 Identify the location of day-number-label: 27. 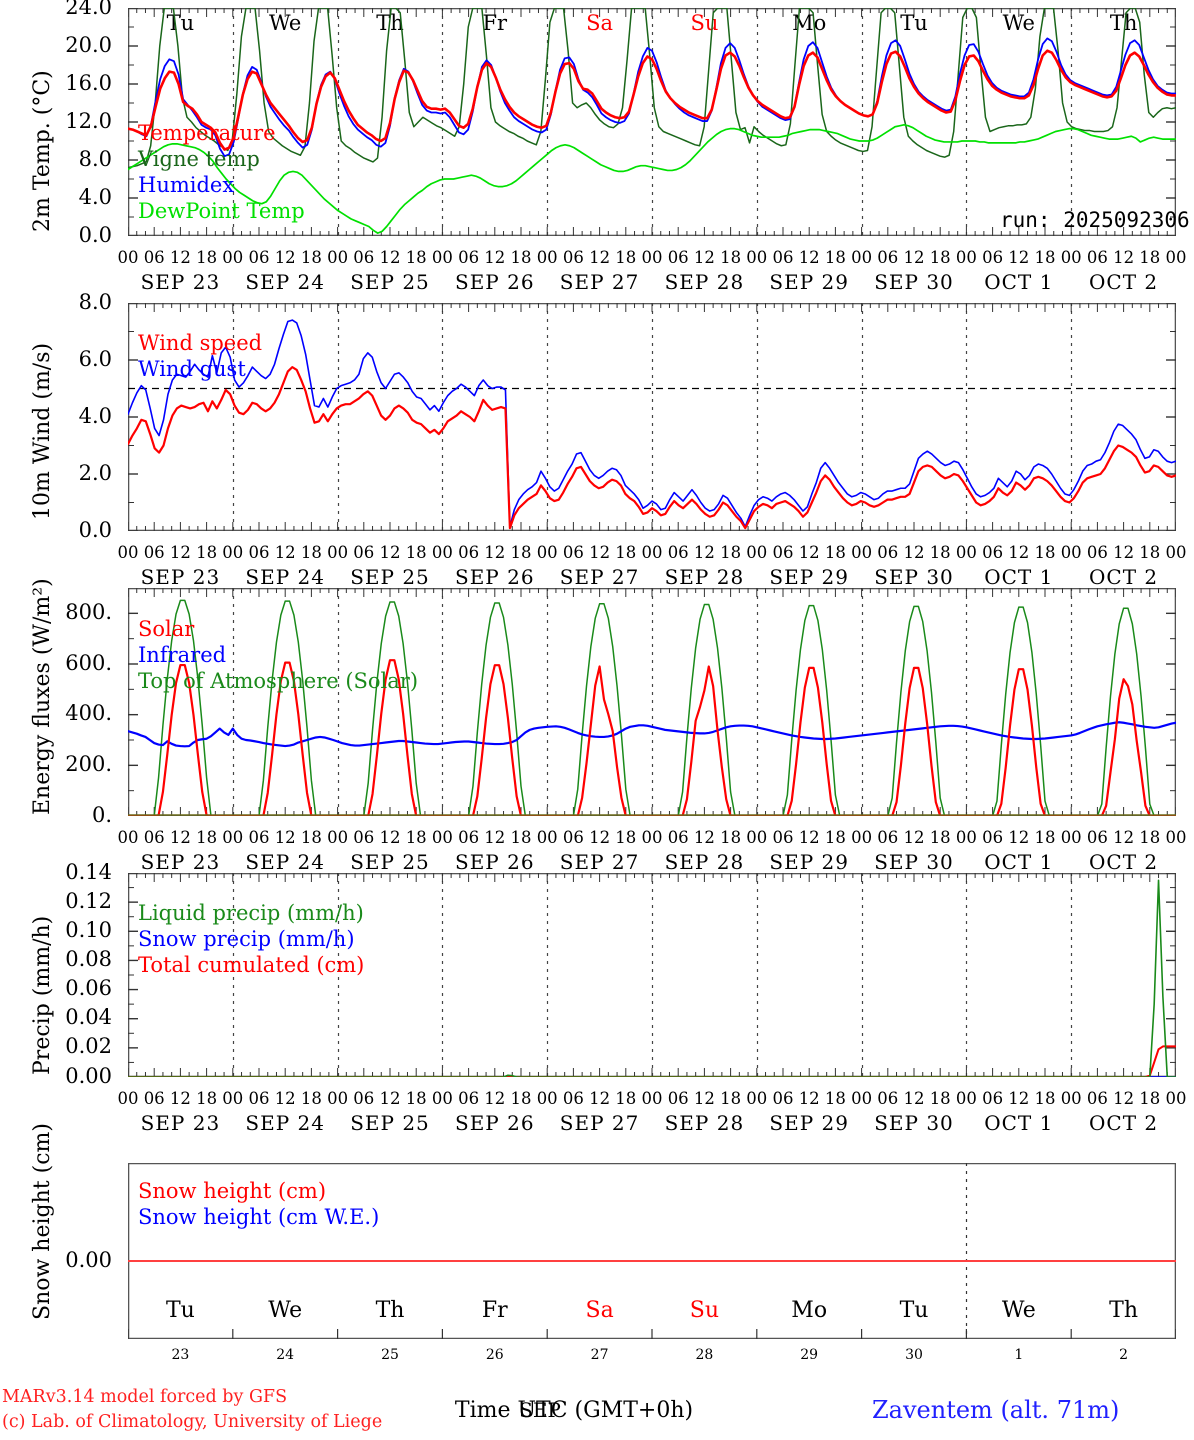
(599, 1355).